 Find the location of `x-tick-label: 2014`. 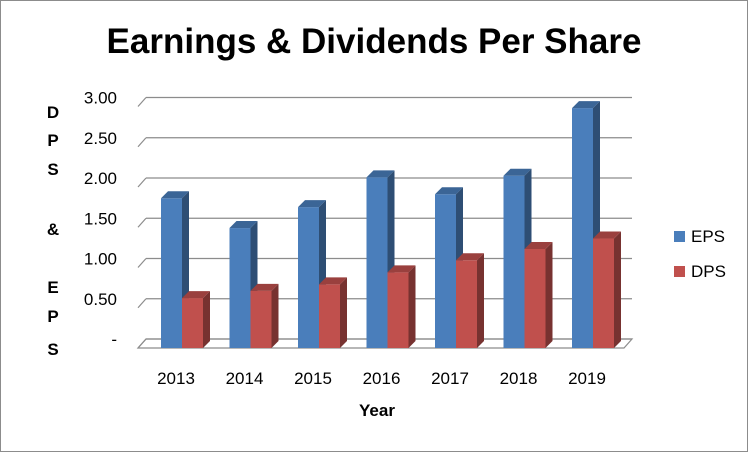

x-tick-label: 2014 is located at coordinates (245, 378).